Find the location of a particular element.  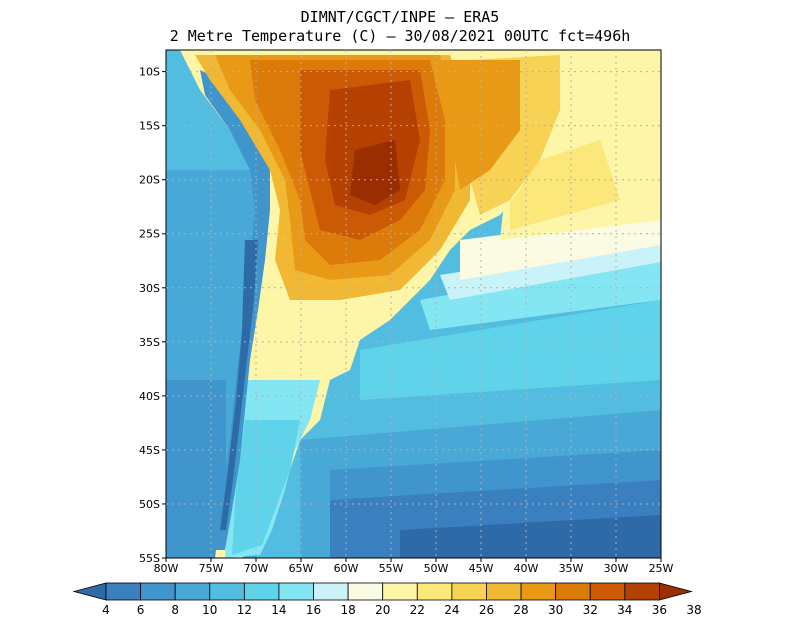

lat-label: 55S is located at coordinates (149, 558).